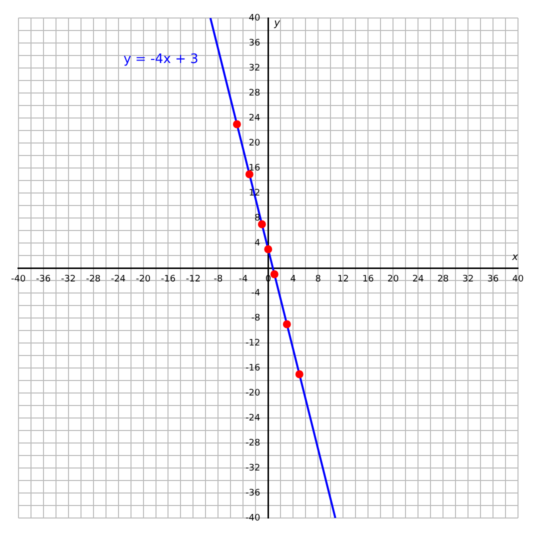  What do you see at coordinates (254, 118) in the screenshot?
I see `y-tick-label: 24` at bounding box center [254, 118].